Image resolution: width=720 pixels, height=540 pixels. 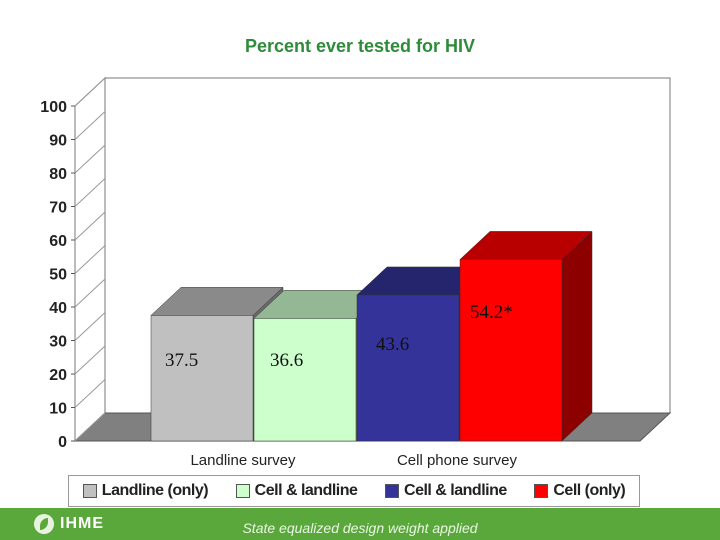 What do you see at coordinates (58, 141) in the screenshot?
I see `y-tick-label: 90` at bounding box center [58, 141].